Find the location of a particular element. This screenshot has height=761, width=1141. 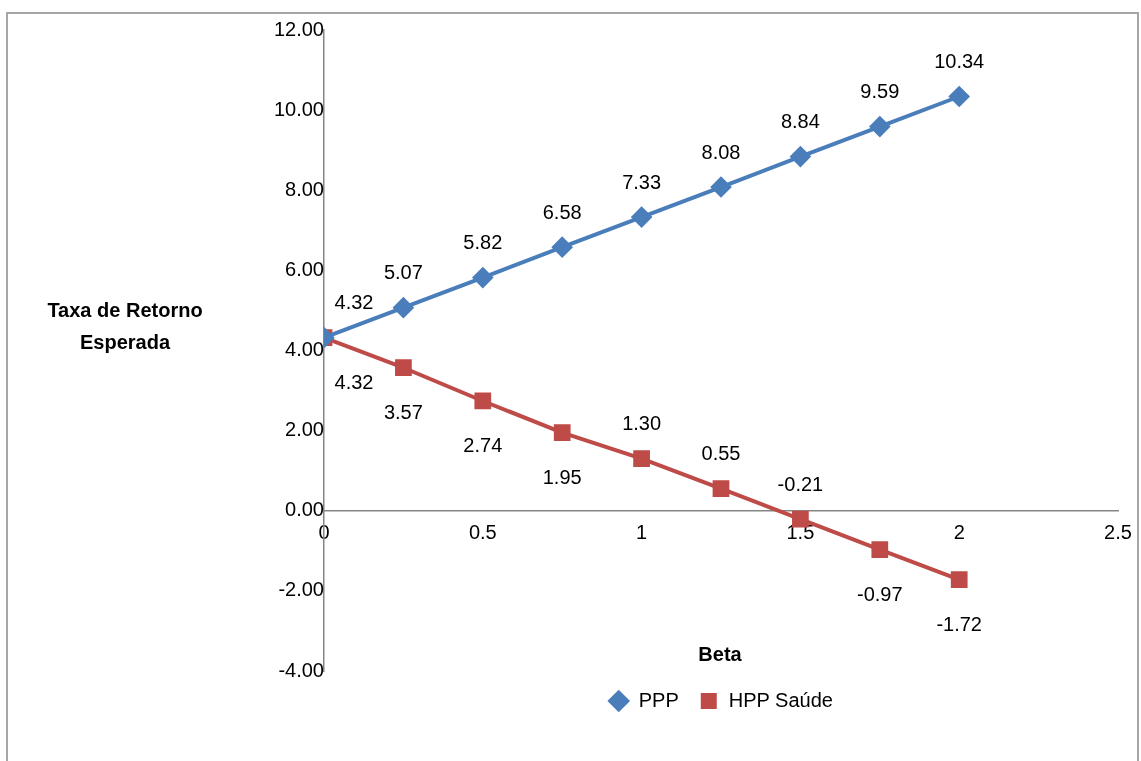

data-label: 1.95 is located at coordinates (562, 477).